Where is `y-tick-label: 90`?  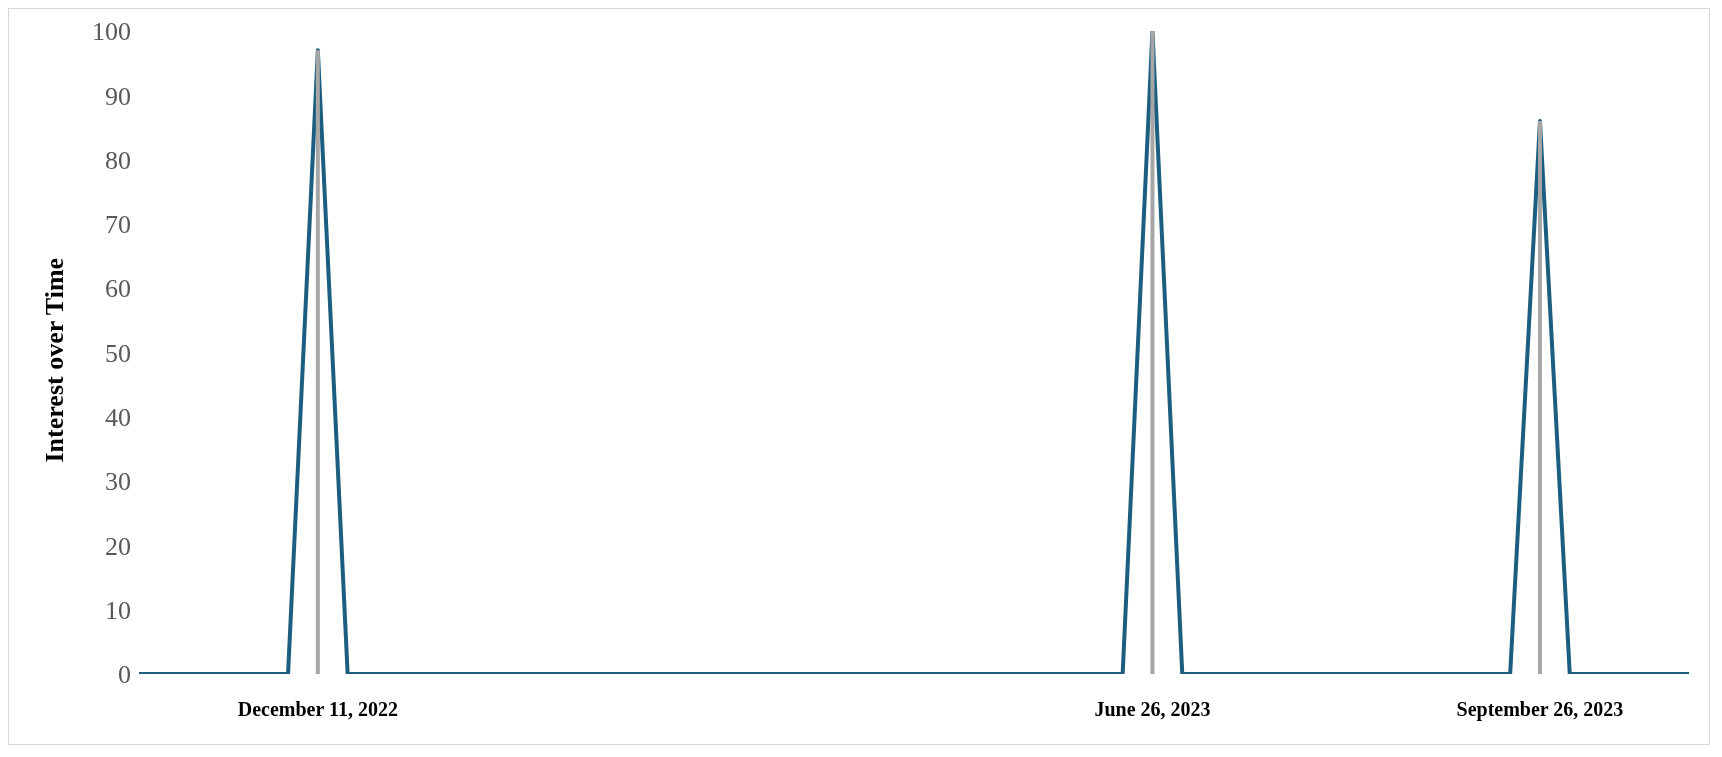 y-tick-label: 90 is located at coordinates (118, 96).